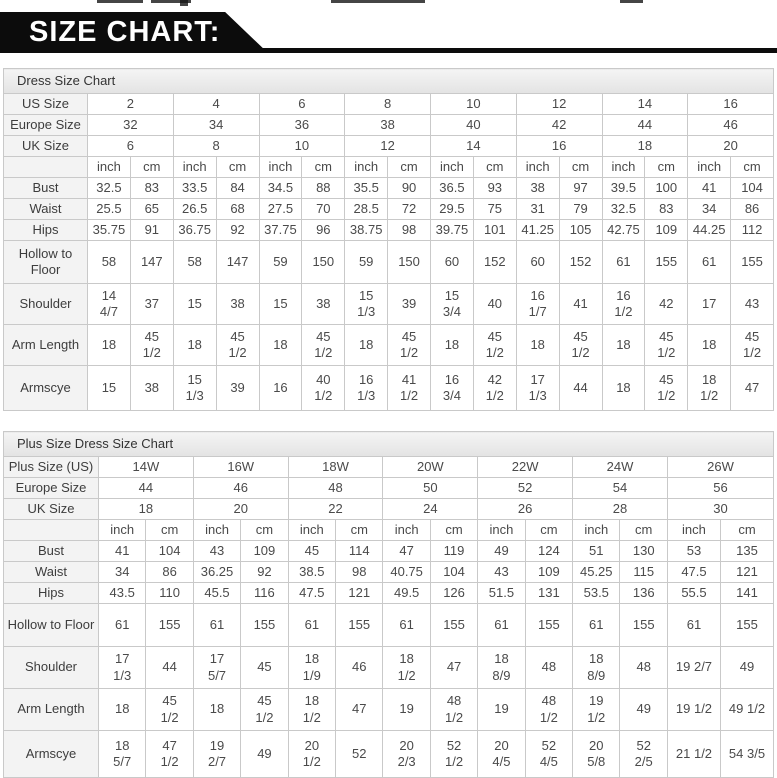  What do you see at coordinates (709, 230) in the screenshot?
I see `measurement-value-cell: 44.25` at bounding box center [709, 230].